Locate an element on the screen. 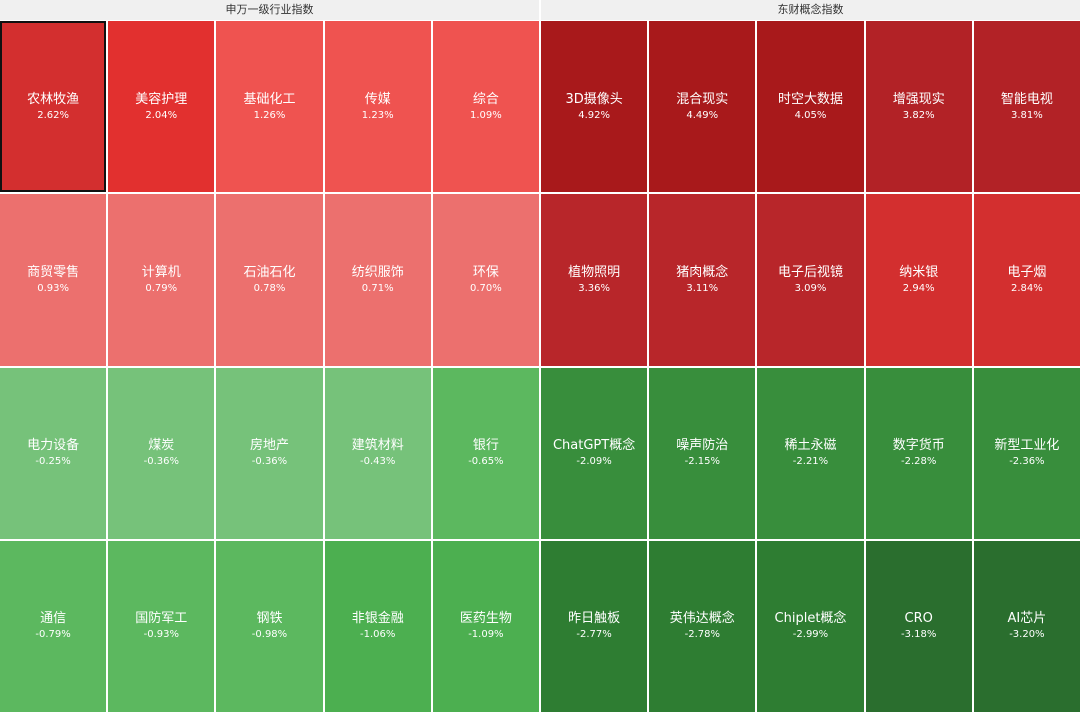 The height and width of the screenshot is (712, 1080). tile-change: 1.23% is located at coordinates (377, 115).